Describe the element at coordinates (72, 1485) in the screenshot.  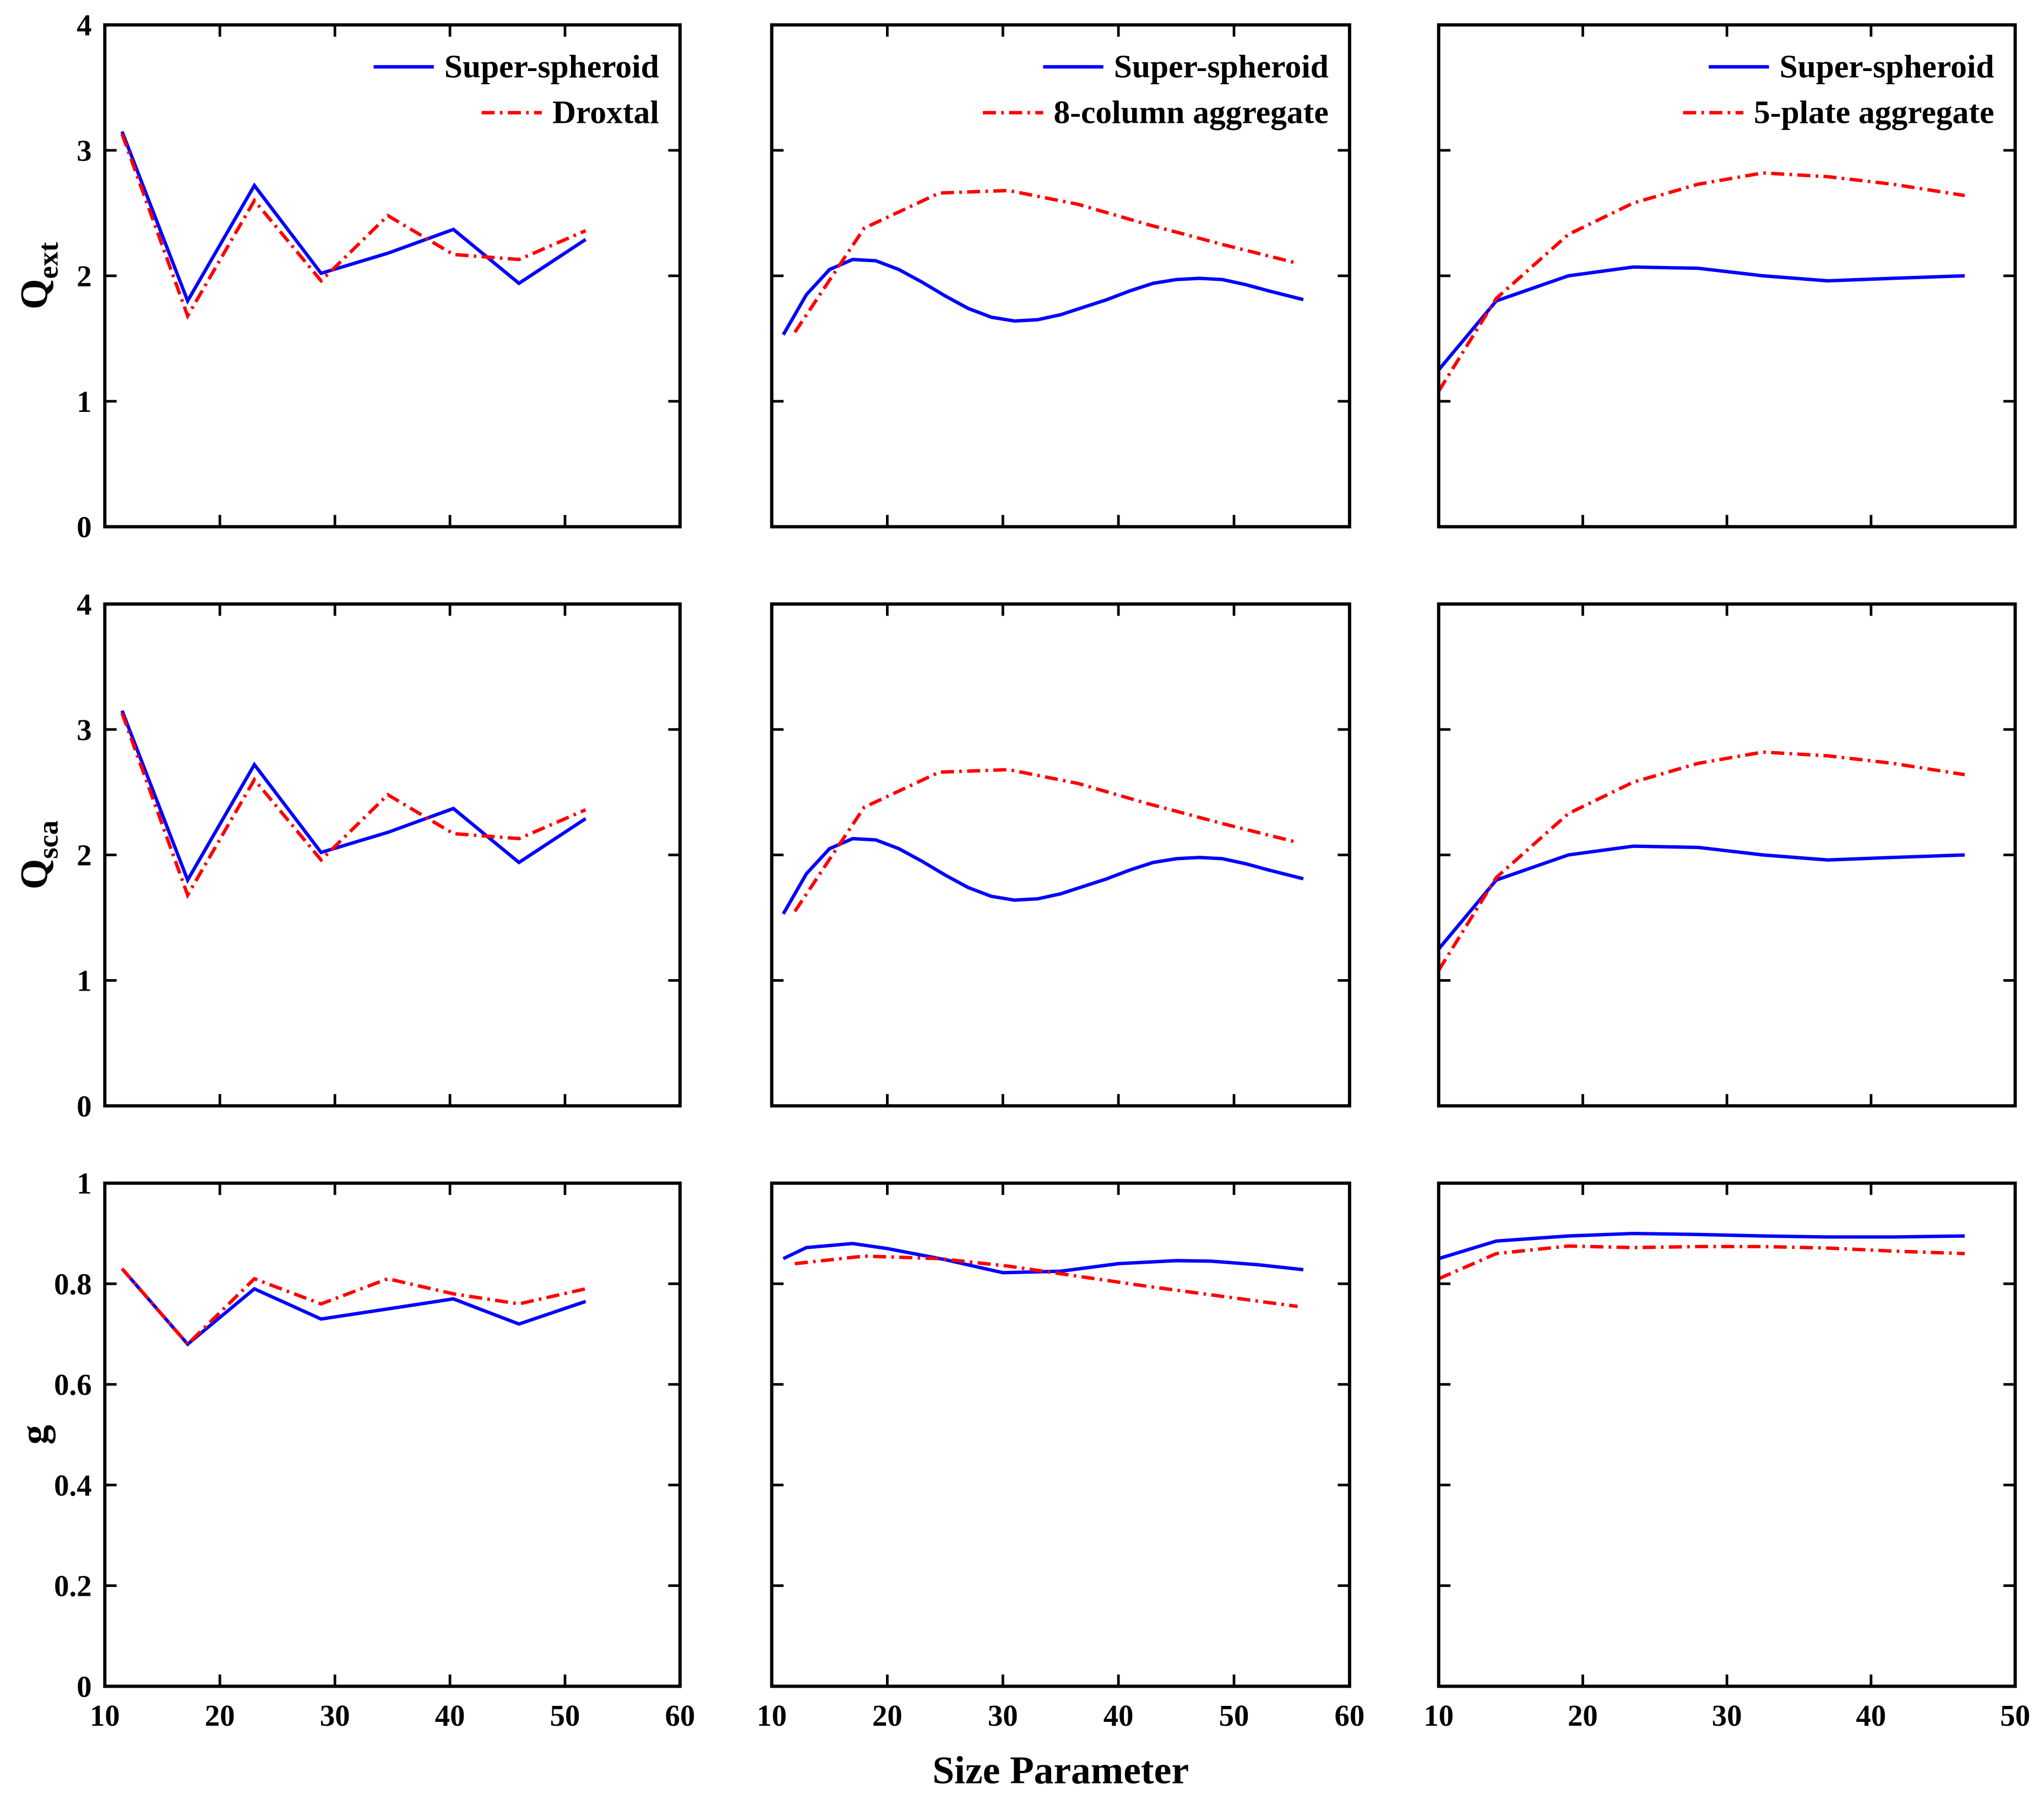
I see `y-tick-label: 0.4` at that location.